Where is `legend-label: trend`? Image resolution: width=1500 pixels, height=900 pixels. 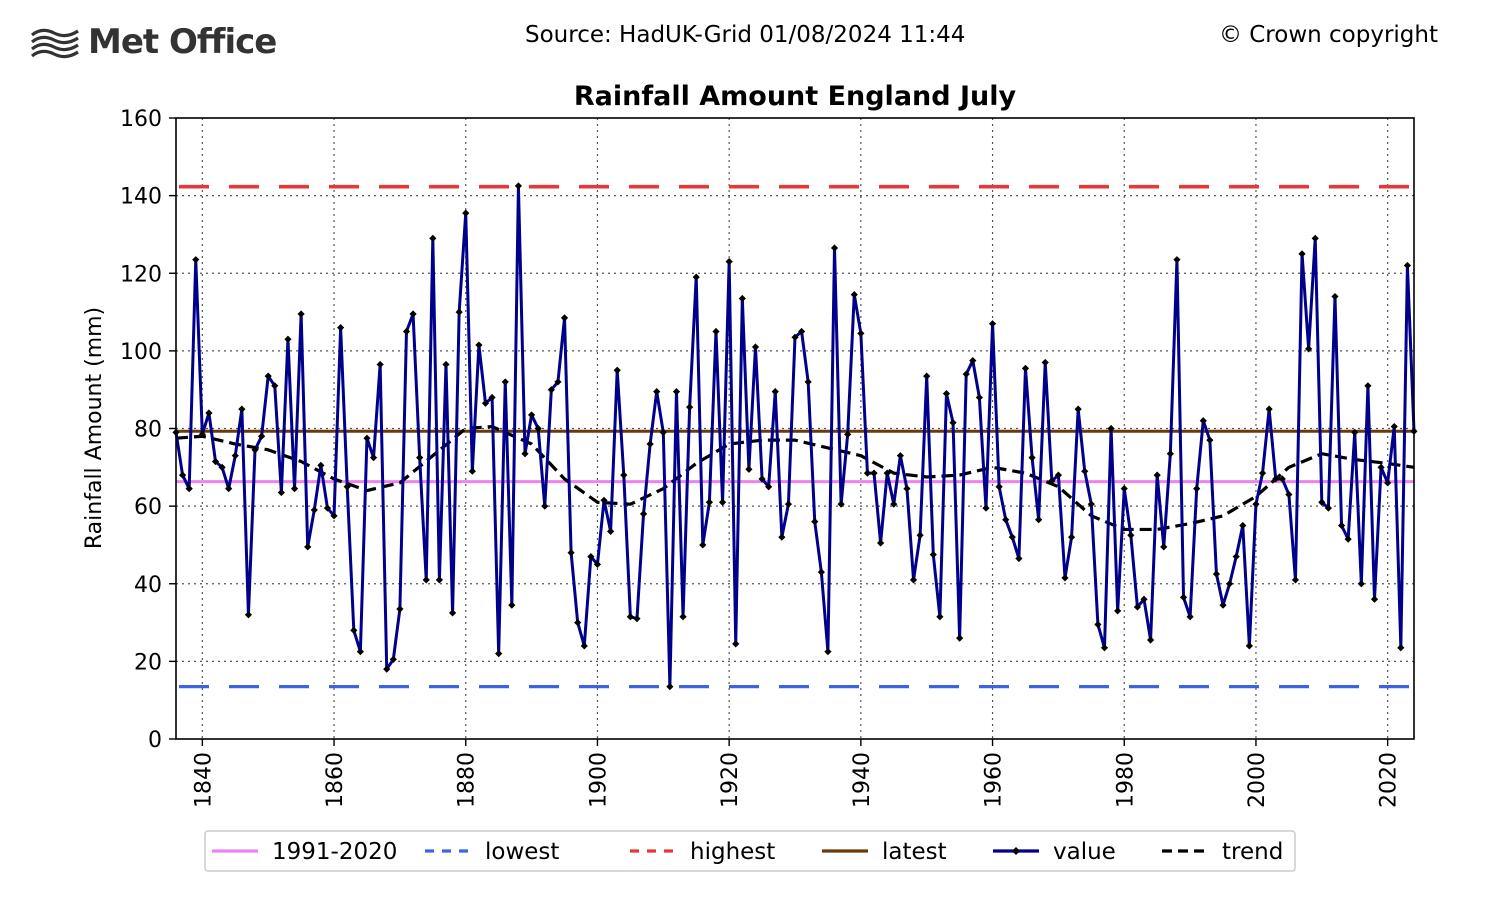
legend-label: trend is located at coordinates (1252, 852).